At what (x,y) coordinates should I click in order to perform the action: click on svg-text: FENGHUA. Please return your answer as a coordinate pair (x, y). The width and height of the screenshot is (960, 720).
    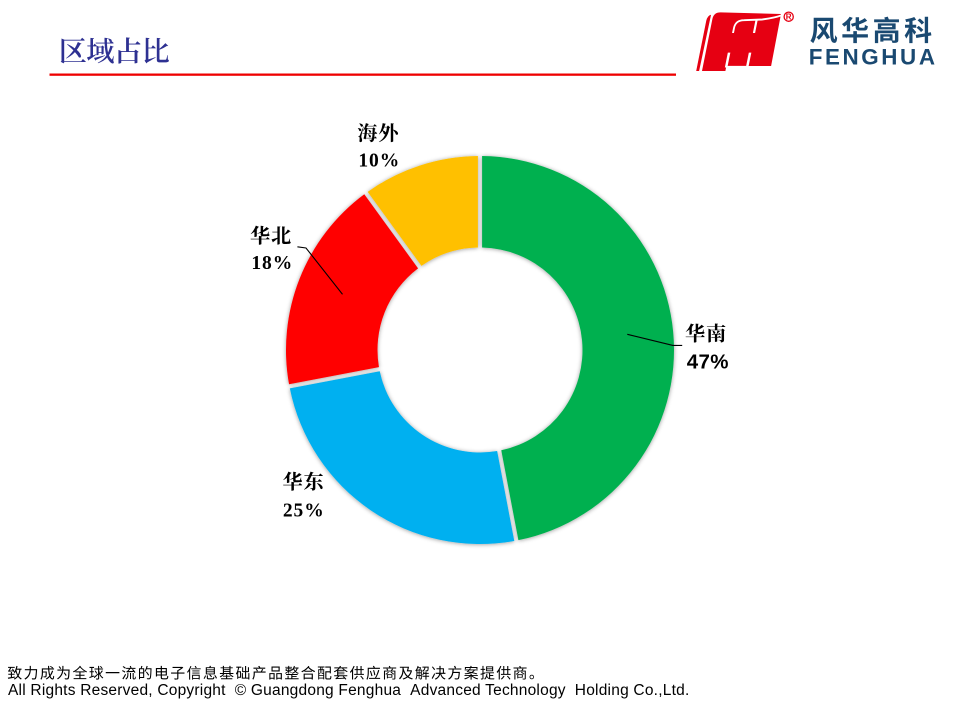
    Looking at the image, I should click on (873, 56).